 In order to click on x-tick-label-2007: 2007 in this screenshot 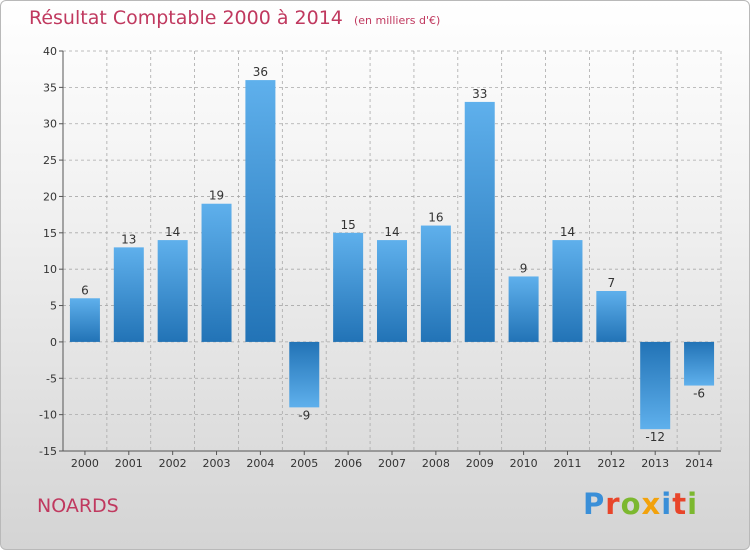, I will do `click(392, 463)`.